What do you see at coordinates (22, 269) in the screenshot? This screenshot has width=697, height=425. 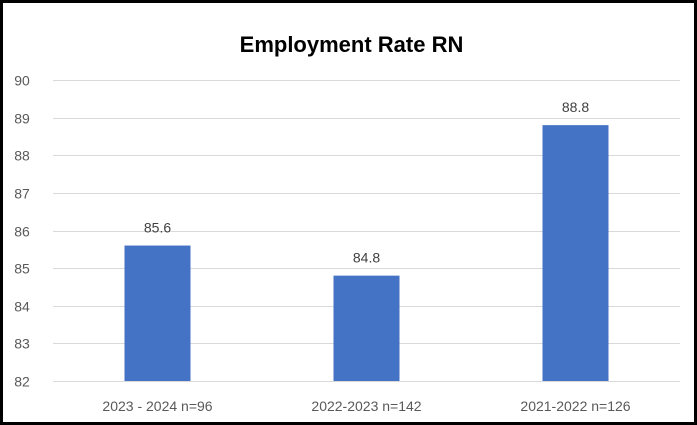 I see `y-tick-label: 85` at bounding box center [22, 269].